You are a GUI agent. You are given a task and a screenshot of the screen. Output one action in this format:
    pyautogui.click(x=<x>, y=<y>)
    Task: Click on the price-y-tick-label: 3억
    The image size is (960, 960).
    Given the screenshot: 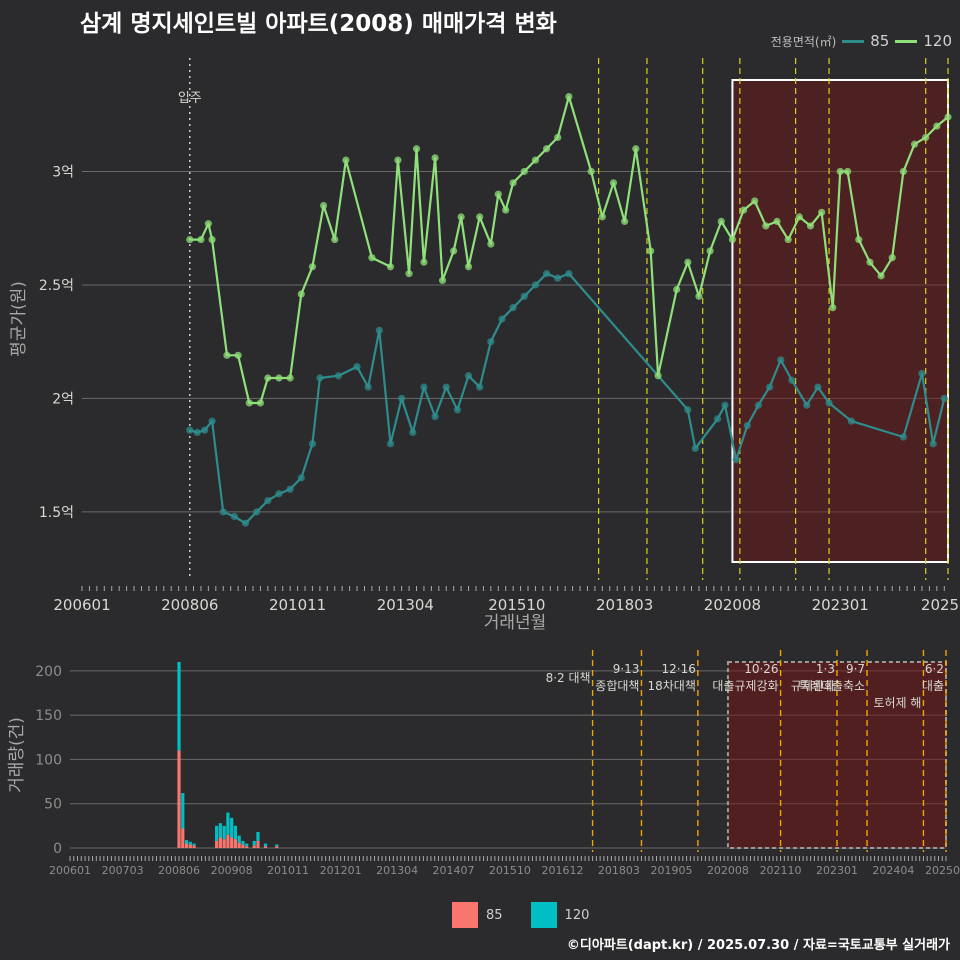 What is the action you would take?
    pyautogui.click(x=63, y=172)
    